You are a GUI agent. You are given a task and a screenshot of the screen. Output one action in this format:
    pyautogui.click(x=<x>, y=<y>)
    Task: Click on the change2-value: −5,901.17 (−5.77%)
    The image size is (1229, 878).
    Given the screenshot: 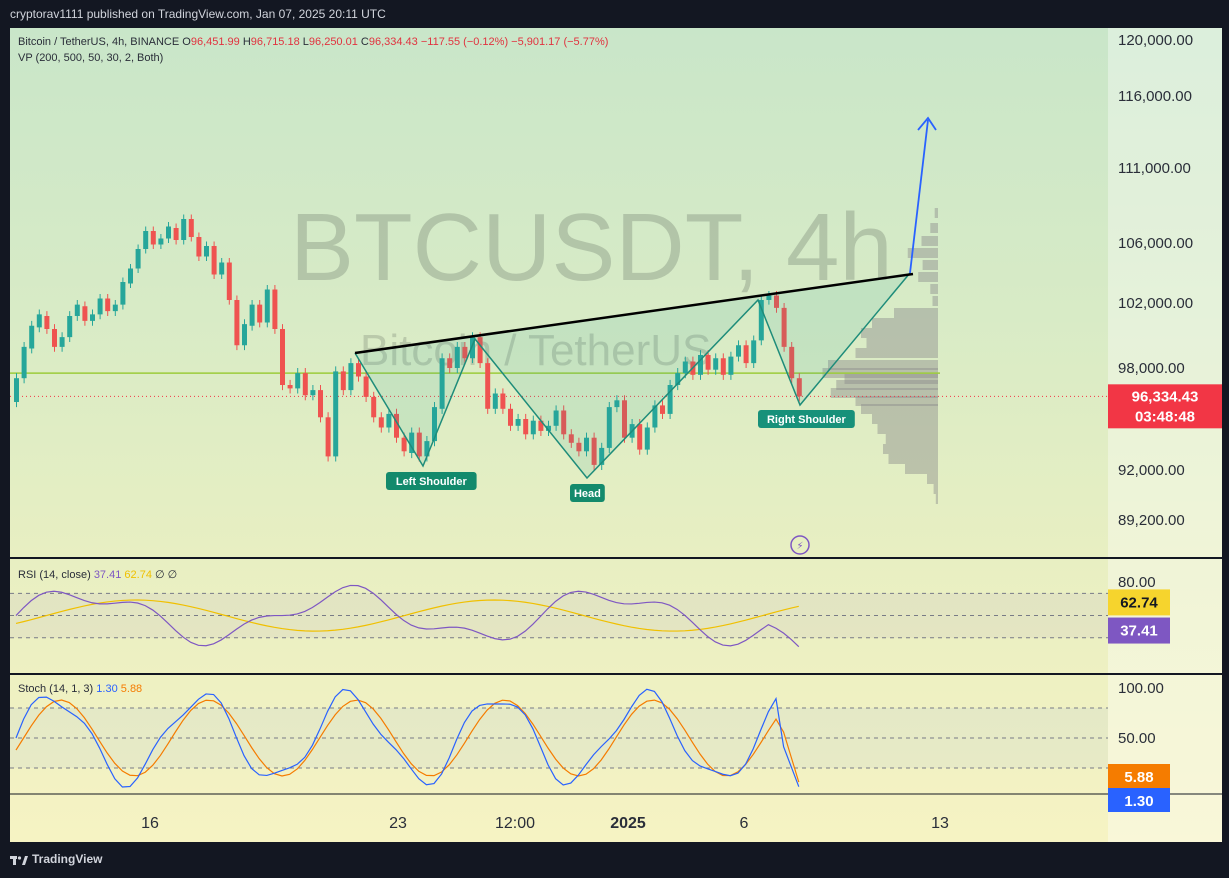 What is the action you would take?
    pyautogui.click(x=560, y=42)
    